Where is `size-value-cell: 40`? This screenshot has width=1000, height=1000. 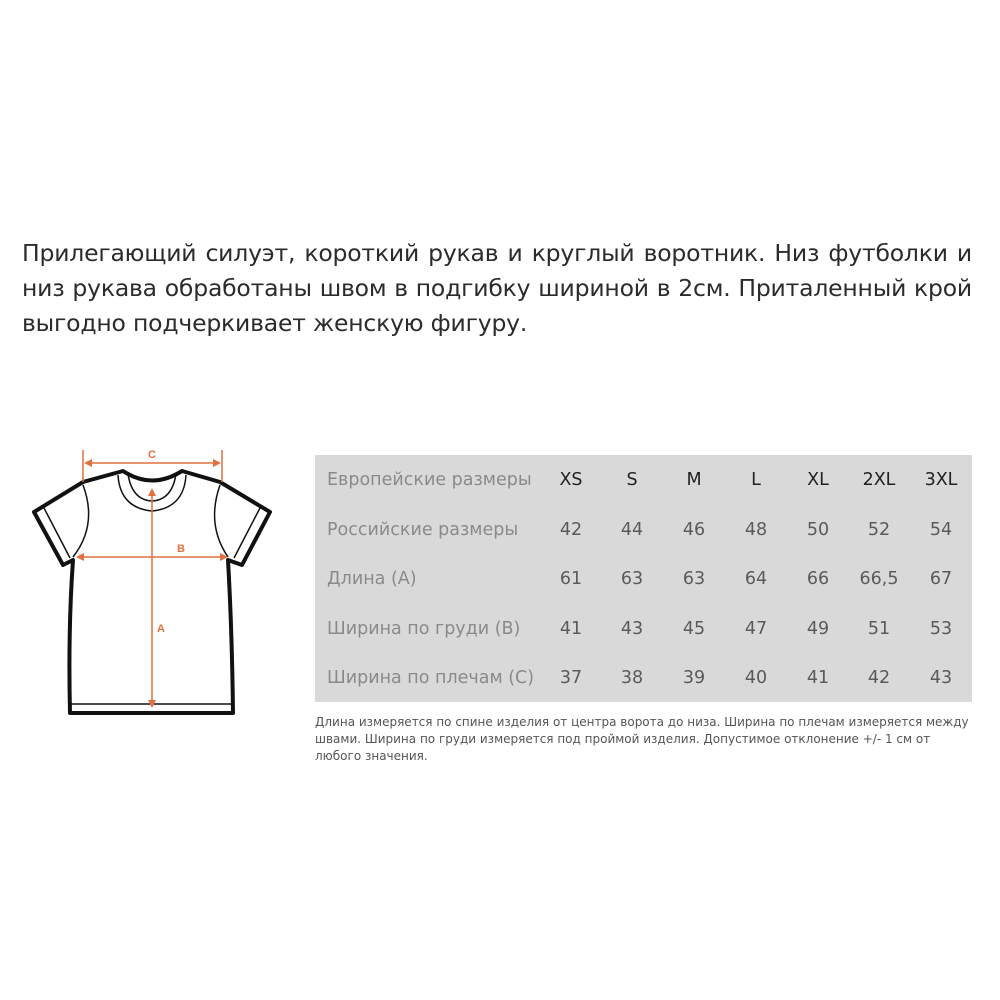
size-value-cell: 40 is located at coordinates (756, 678).